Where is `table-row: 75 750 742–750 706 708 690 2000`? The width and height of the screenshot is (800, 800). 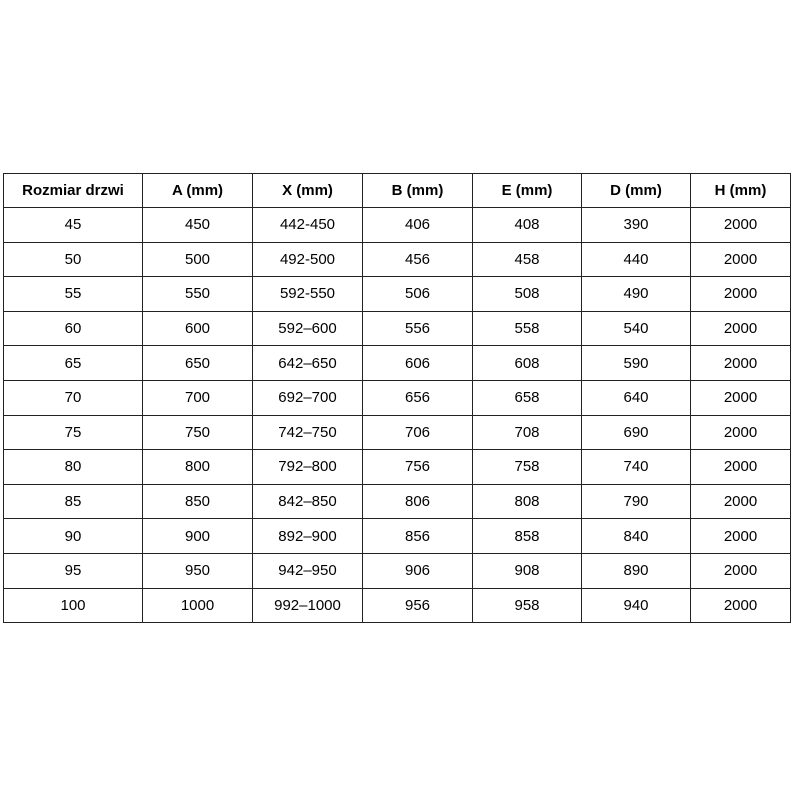
table-row: 75 750 742–750 706 708 690 2000 is located at coordinates (397, 432).